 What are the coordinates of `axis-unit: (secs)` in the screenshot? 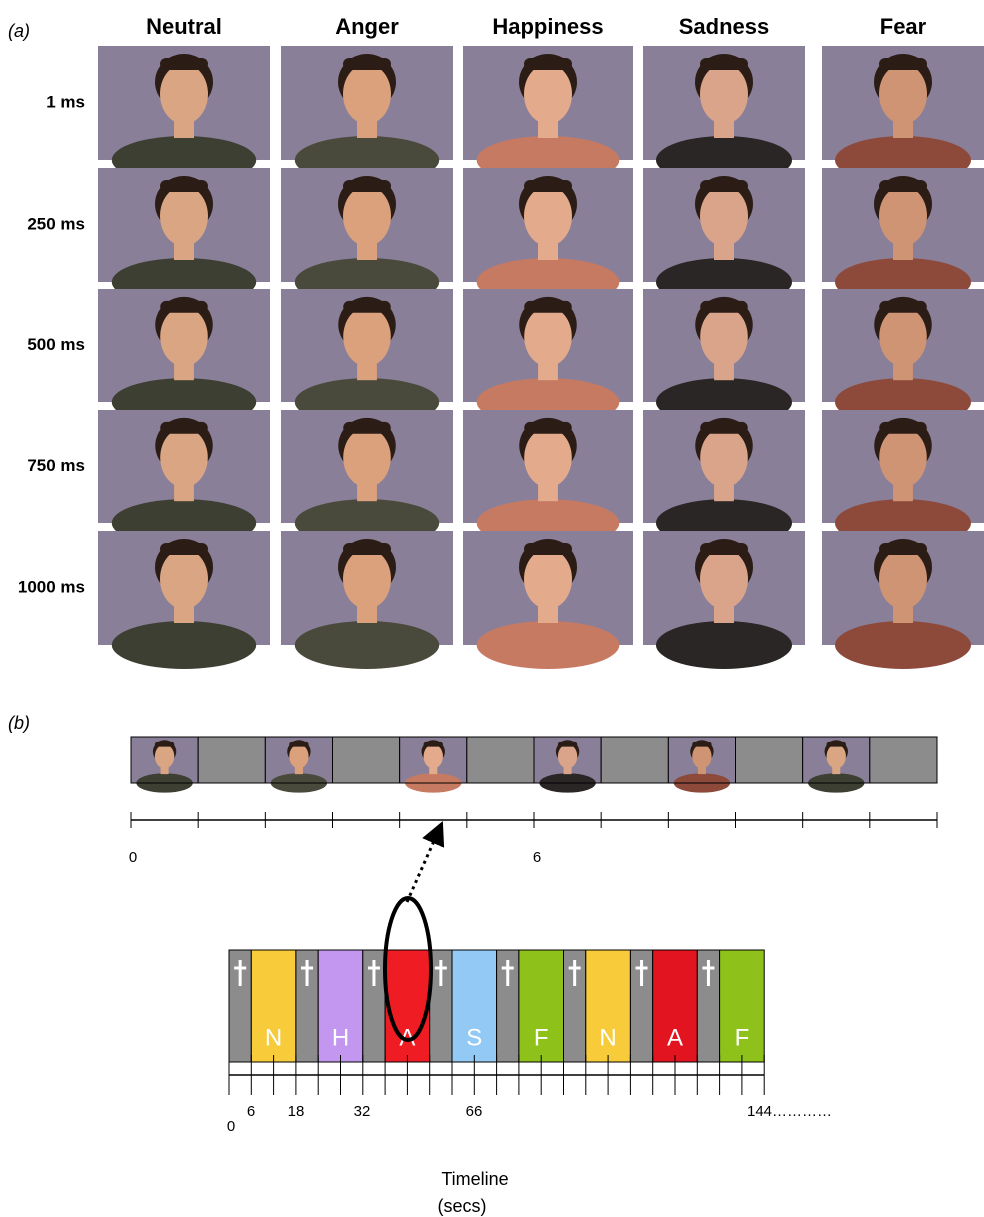 It's located at (462, 1206).